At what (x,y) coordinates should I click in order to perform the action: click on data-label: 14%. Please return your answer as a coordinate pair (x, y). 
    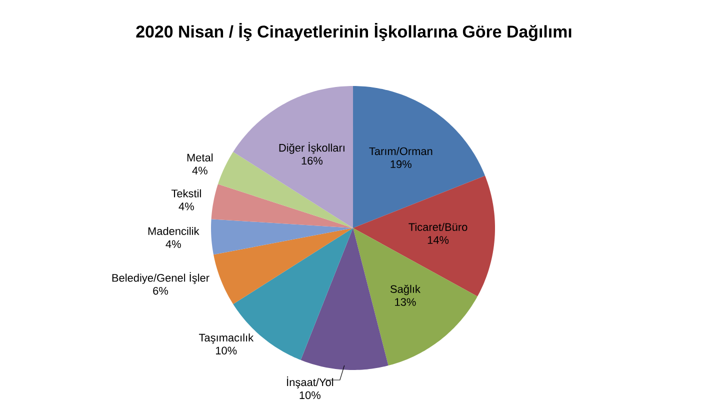
    Looking at the image, I should click on (438, 240).